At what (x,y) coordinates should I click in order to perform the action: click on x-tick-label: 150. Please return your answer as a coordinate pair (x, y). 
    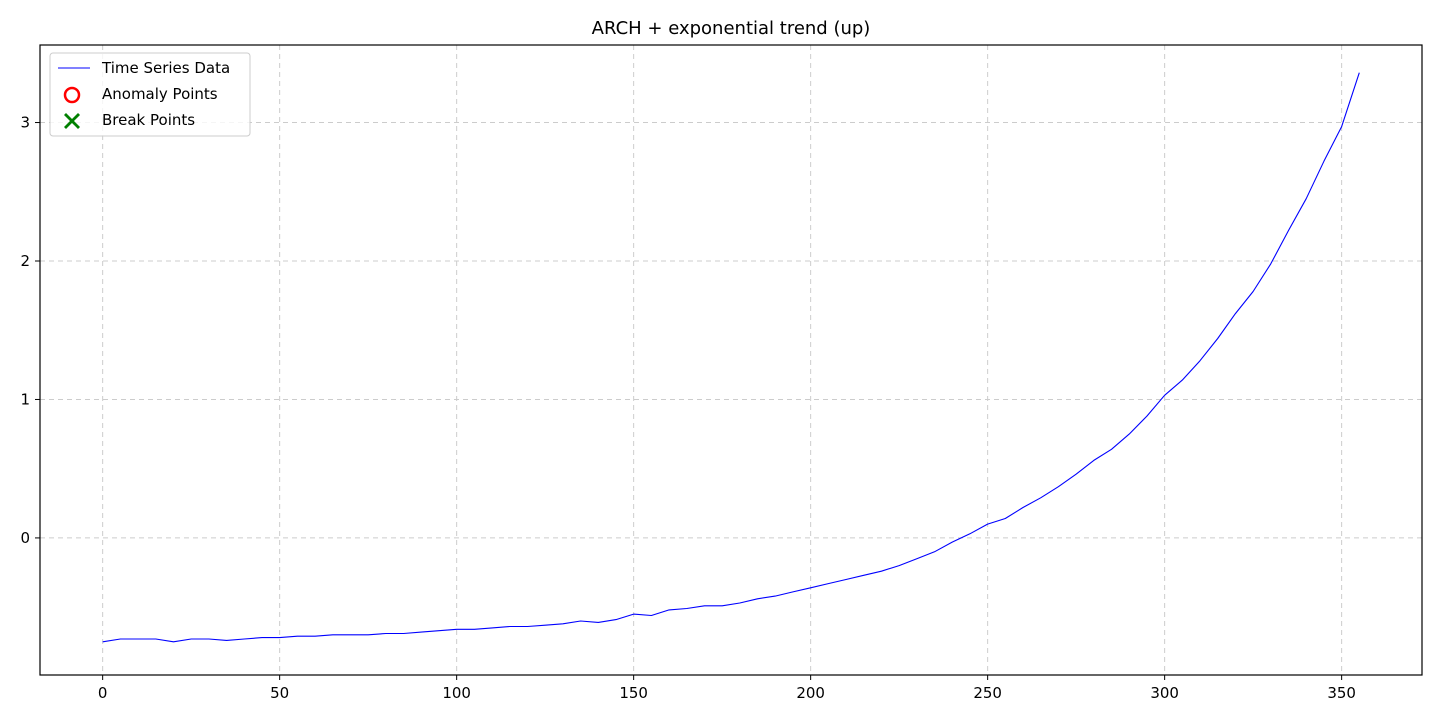
    Looking at the image, I should click on (633, 693).